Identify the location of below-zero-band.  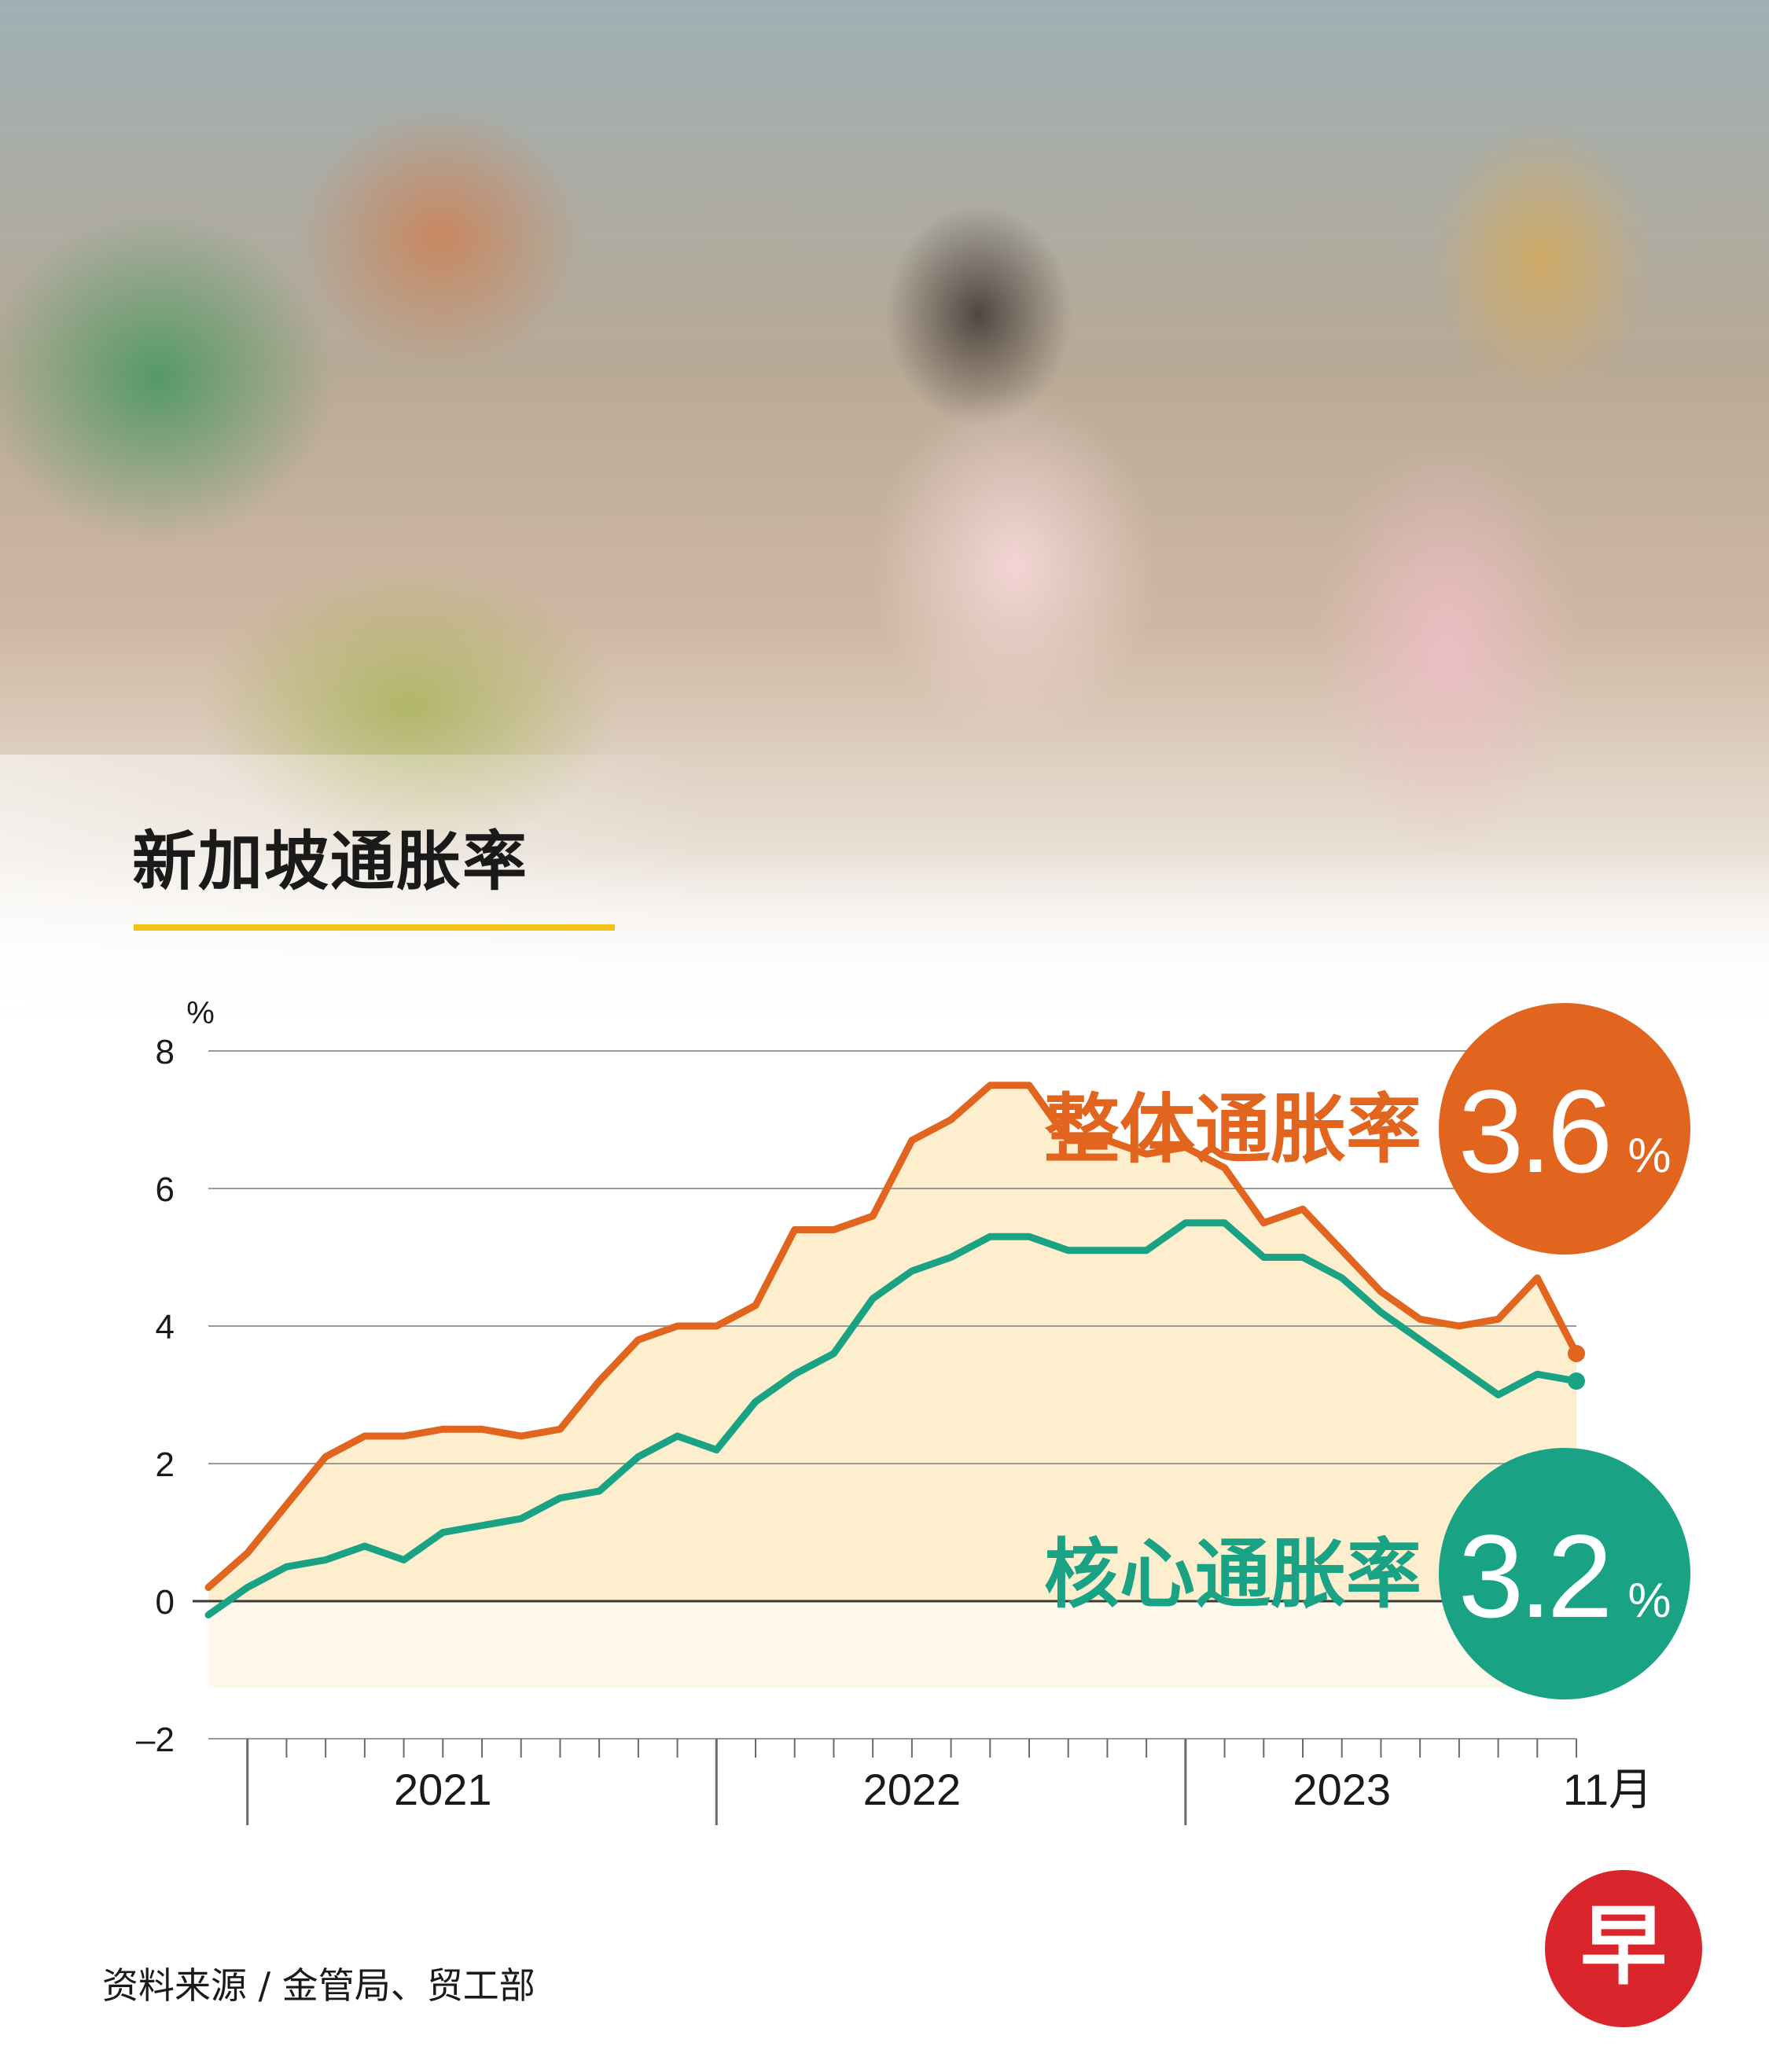
(892, 1644).